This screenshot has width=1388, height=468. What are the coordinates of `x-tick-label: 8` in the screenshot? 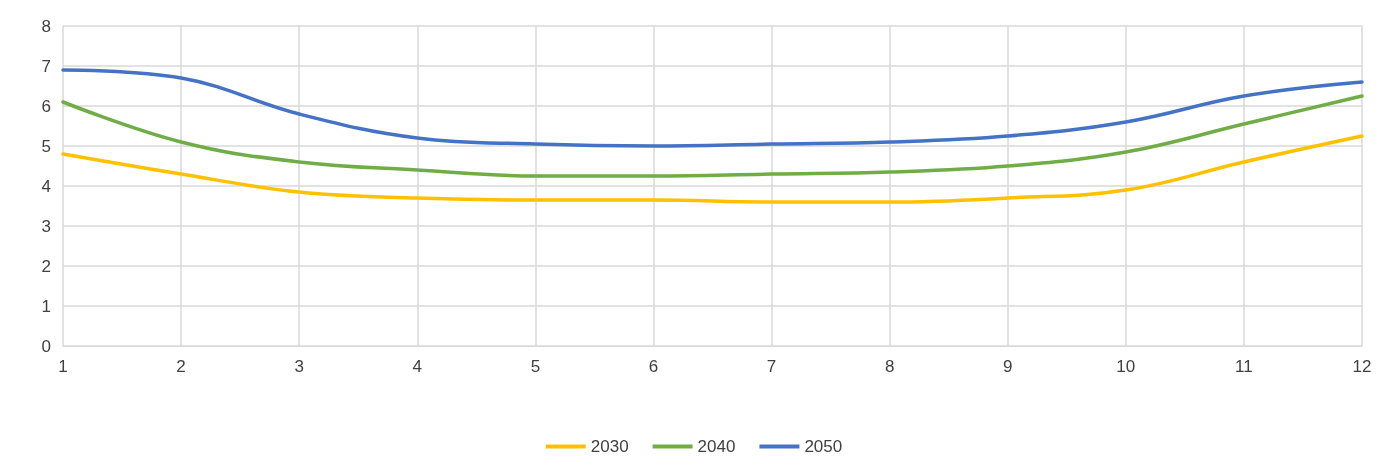 It's located at (889, 366).